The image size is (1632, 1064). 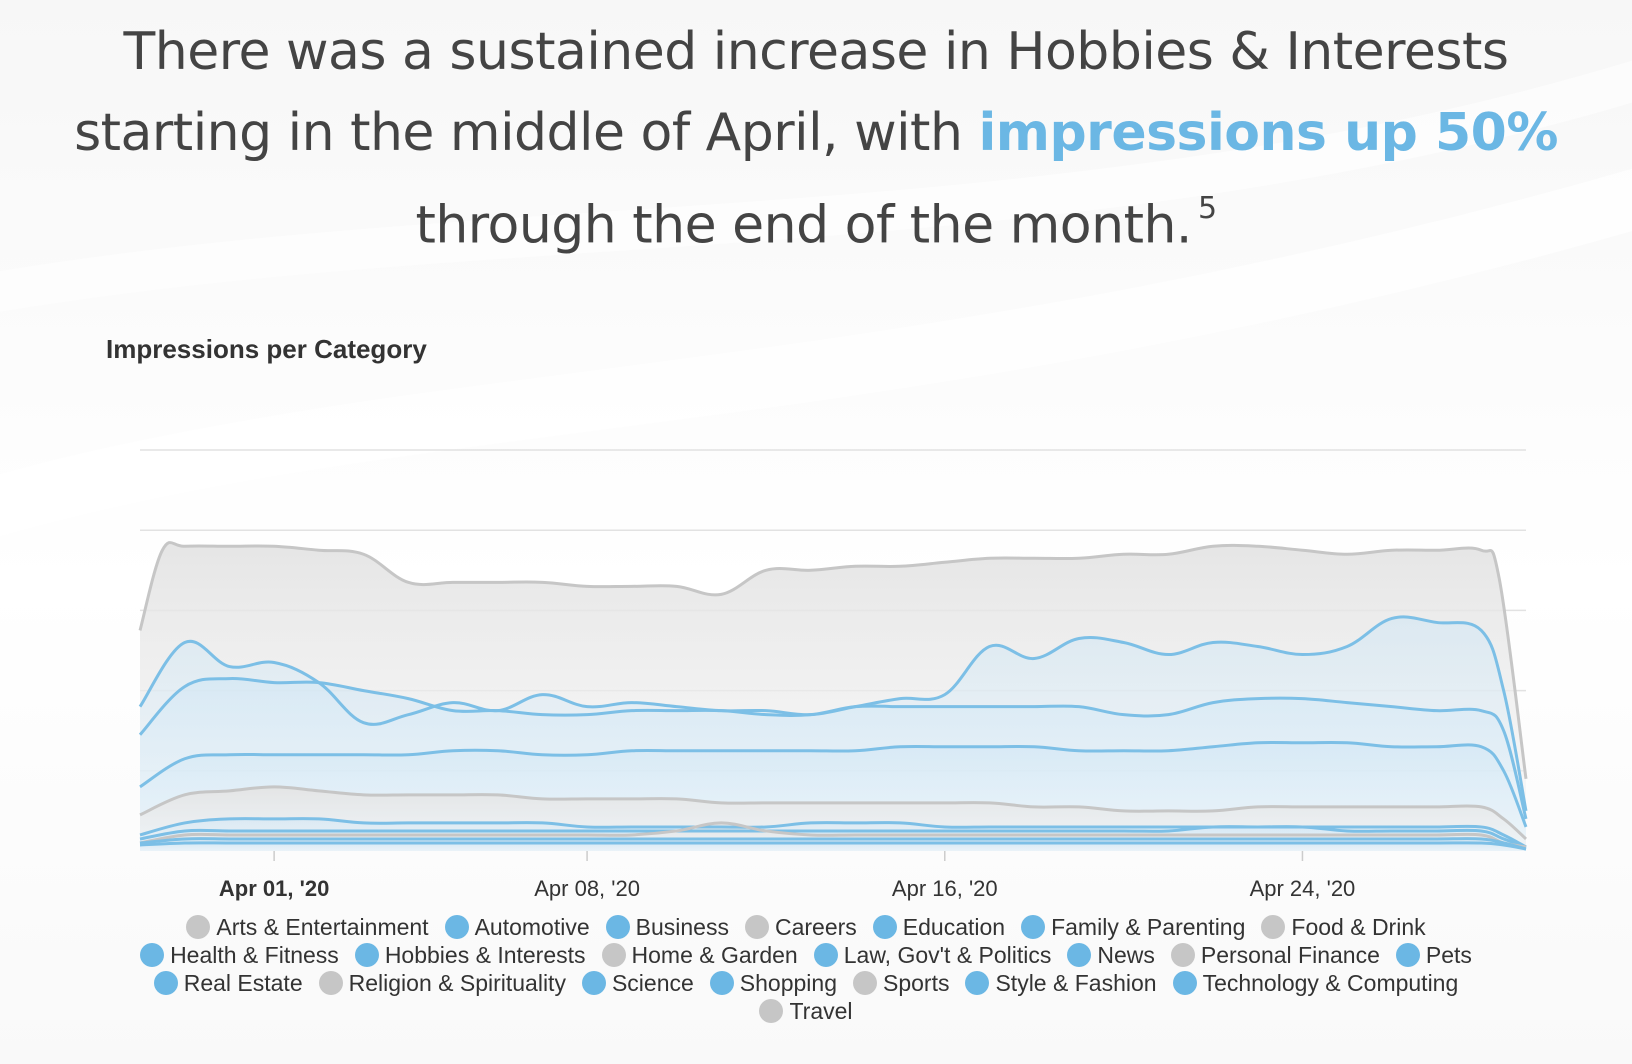 I want to click on legend-item-science: Science, so click(x=641, y=982).